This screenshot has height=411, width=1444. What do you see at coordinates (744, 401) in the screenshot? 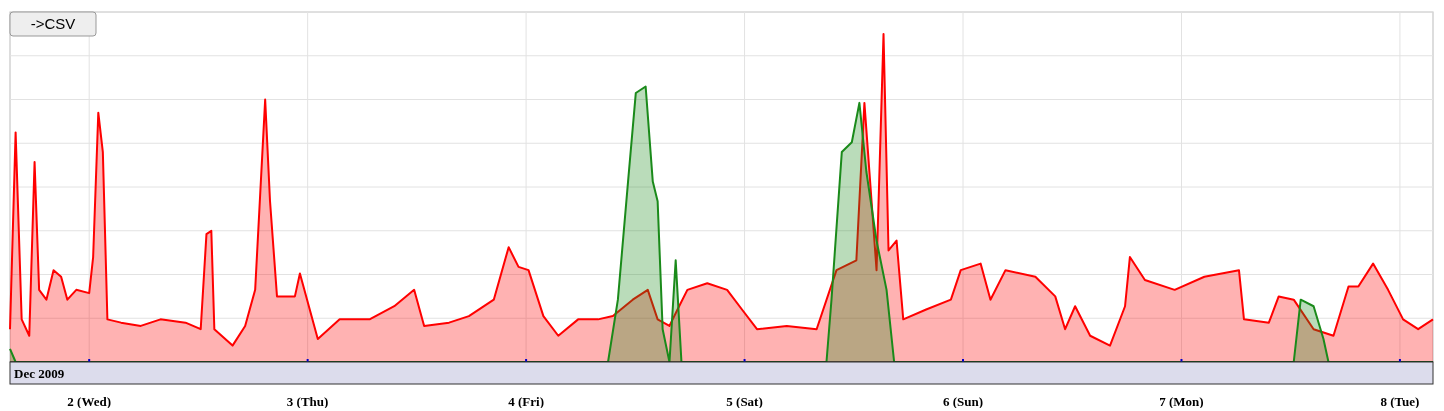
I see `x-tick-label: 5 (Sat)` at bounding box center [744, 401].